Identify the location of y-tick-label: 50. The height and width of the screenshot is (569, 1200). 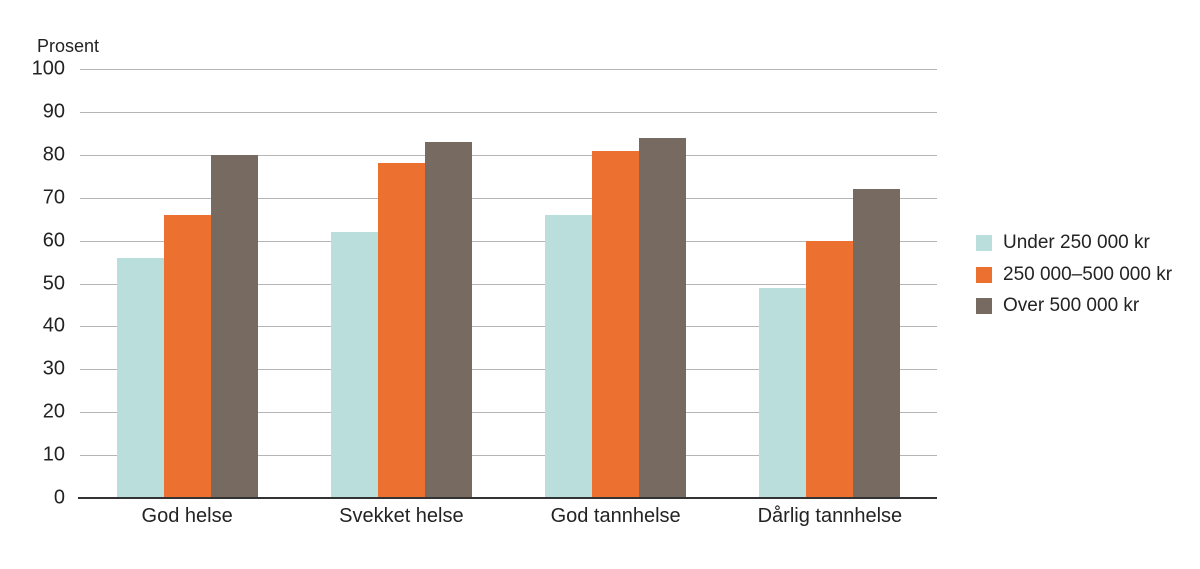
(53, 283).